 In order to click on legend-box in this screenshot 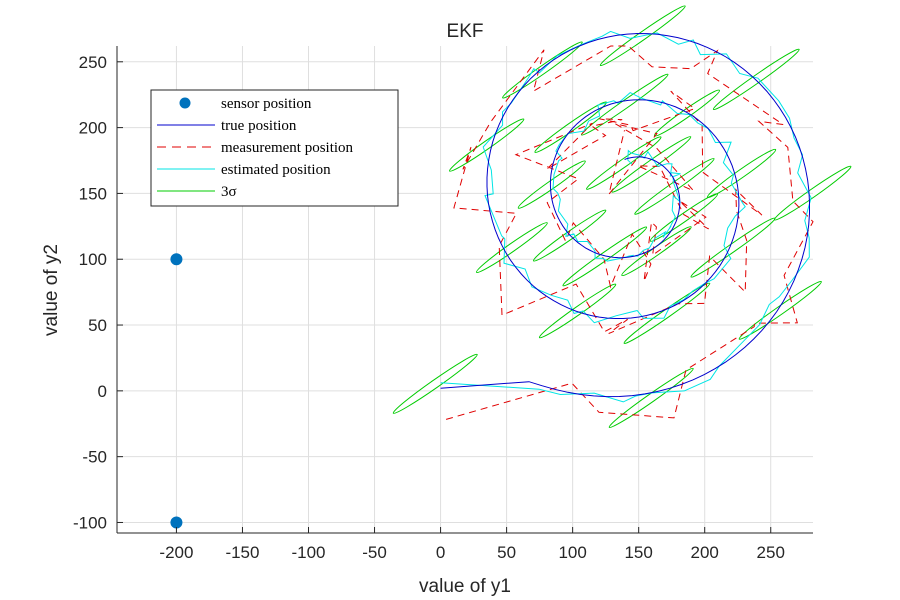, I will do `click(274, 148)`.